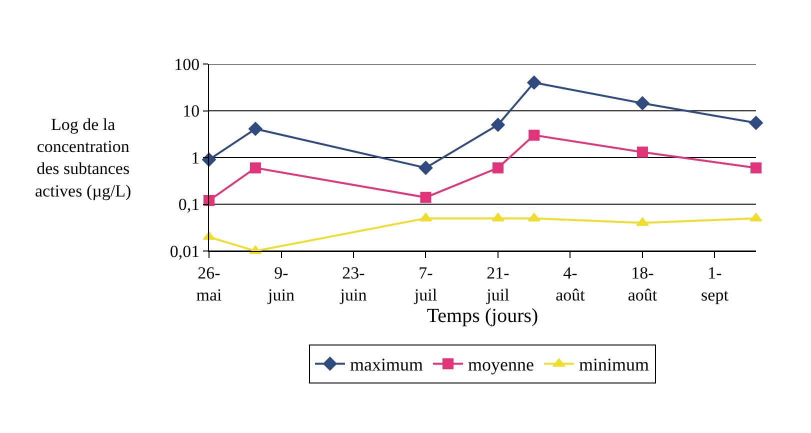  What do you see at coordinates (191, 111) in the screenshot?
I see `y-tick-label: 10` at bounding box center [191, 111].